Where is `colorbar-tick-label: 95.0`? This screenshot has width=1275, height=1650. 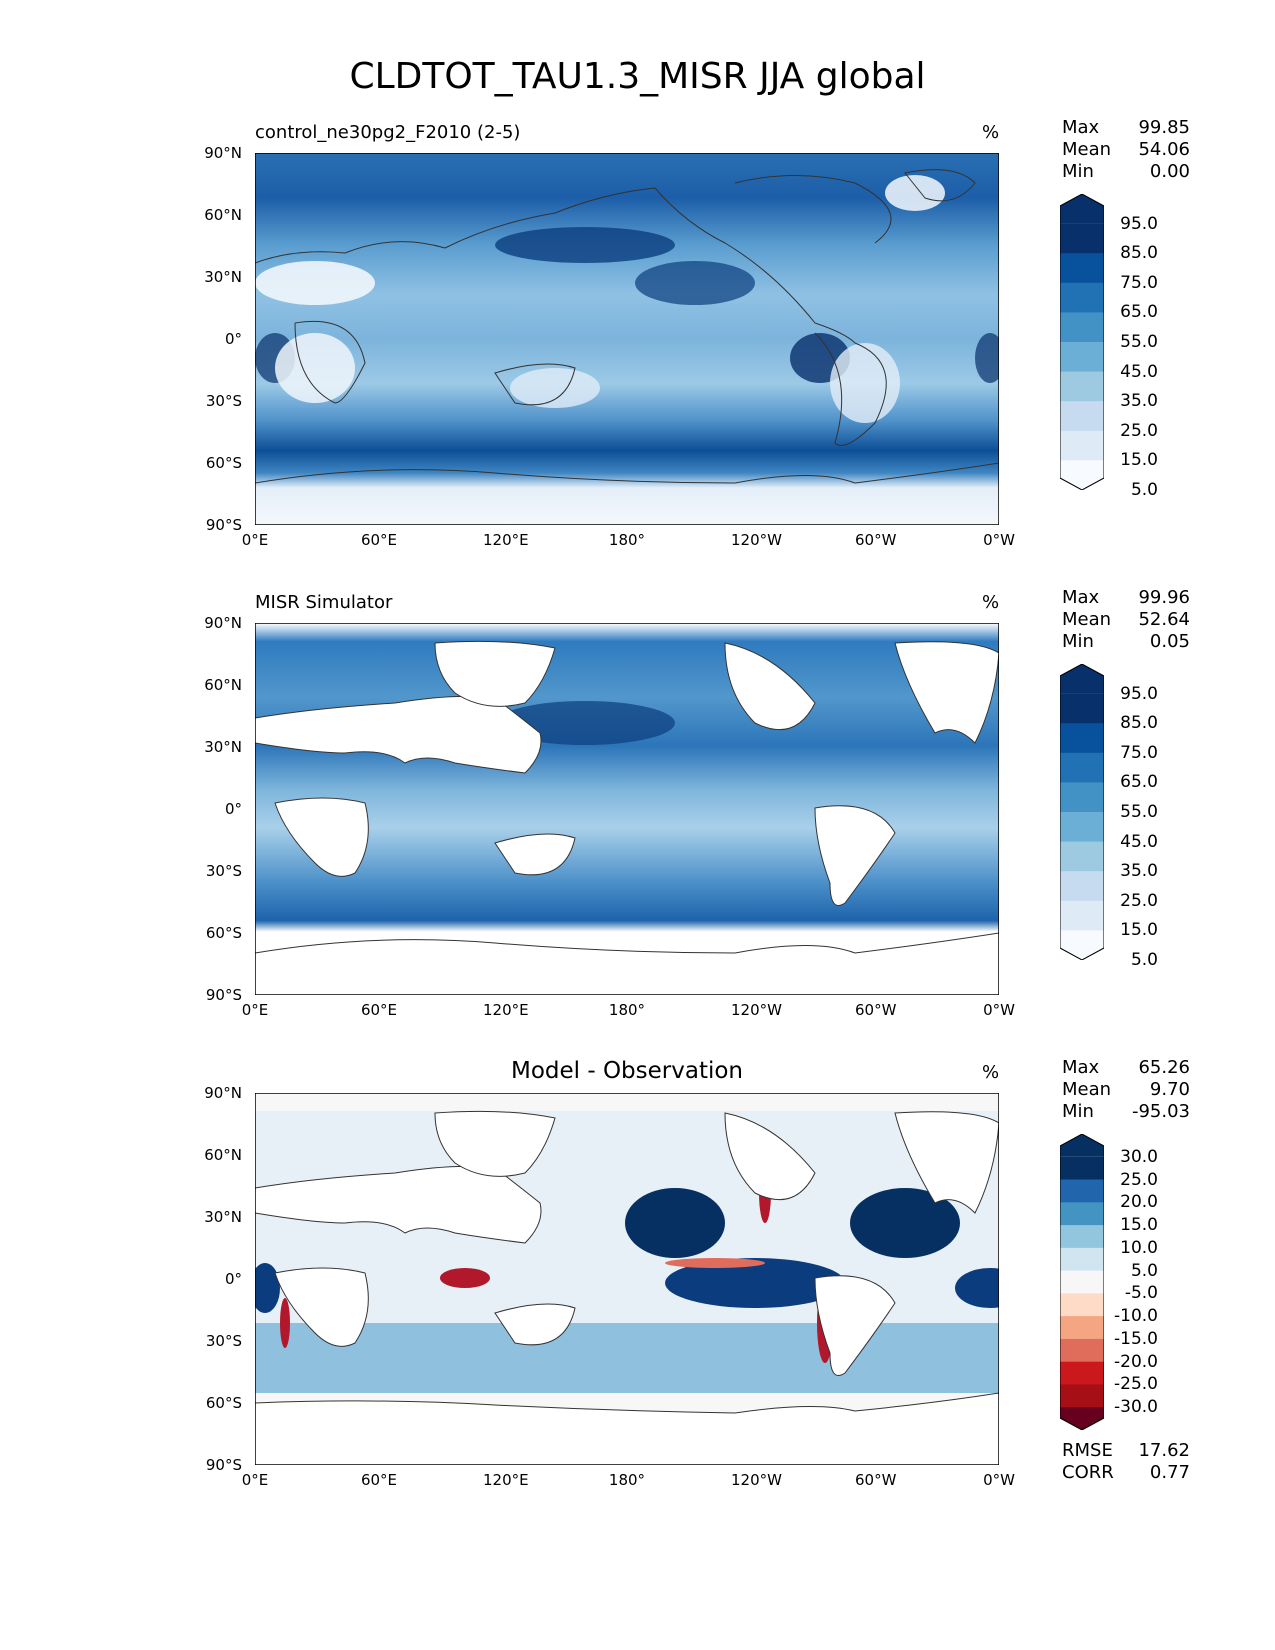 colorbar-tick-label: 95.0 is located at coordinates (1139, 223).